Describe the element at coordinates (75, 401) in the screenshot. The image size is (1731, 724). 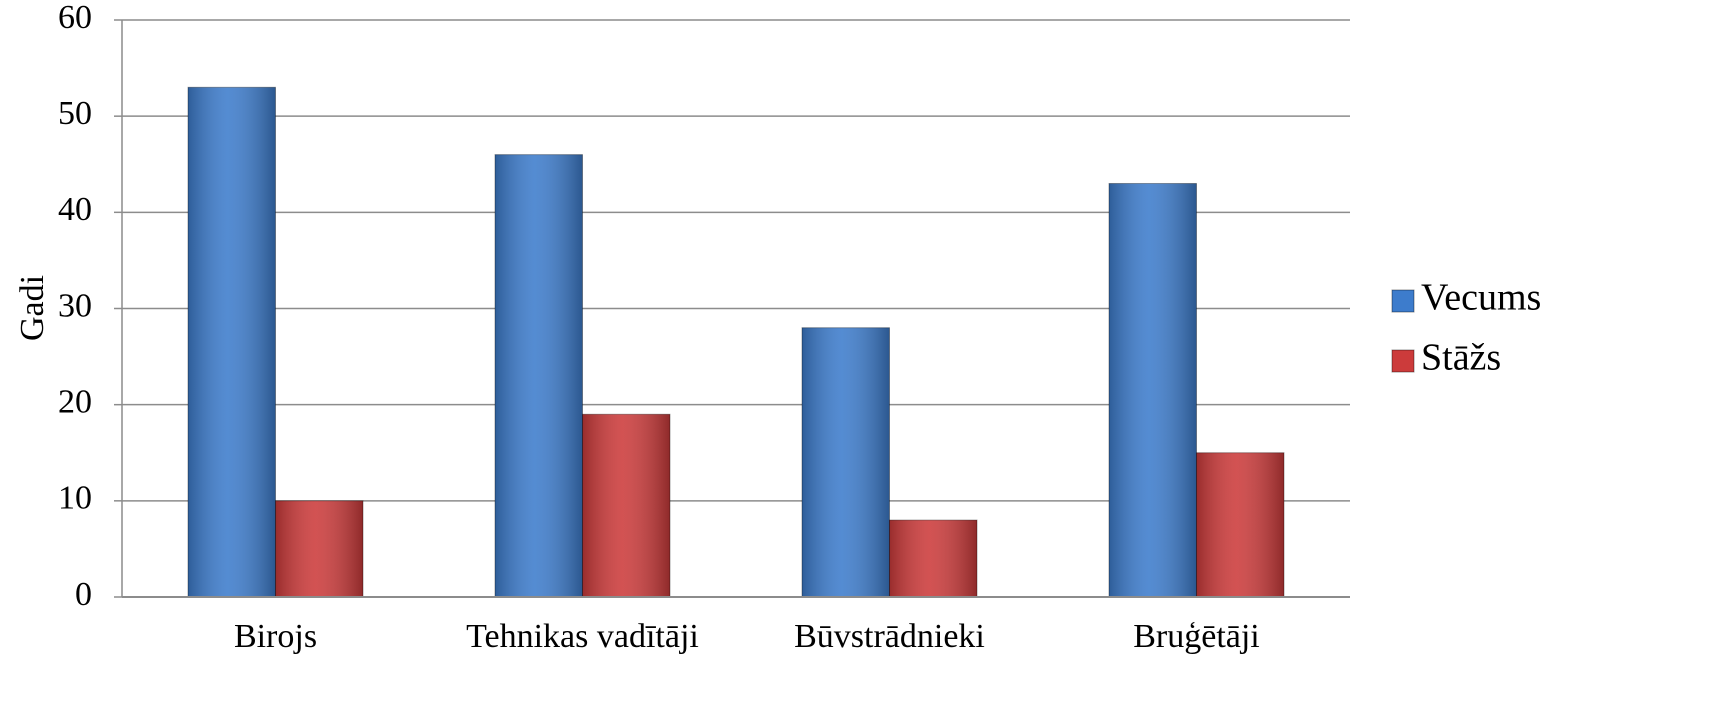
I see `y-tick-label: 20` at that location.